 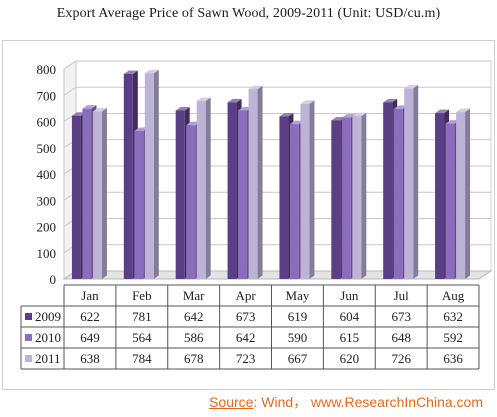 What do you see at coordinates (298, 358) in the screenshot?
I see `data-label: 667` at bounding box center [298, 358].